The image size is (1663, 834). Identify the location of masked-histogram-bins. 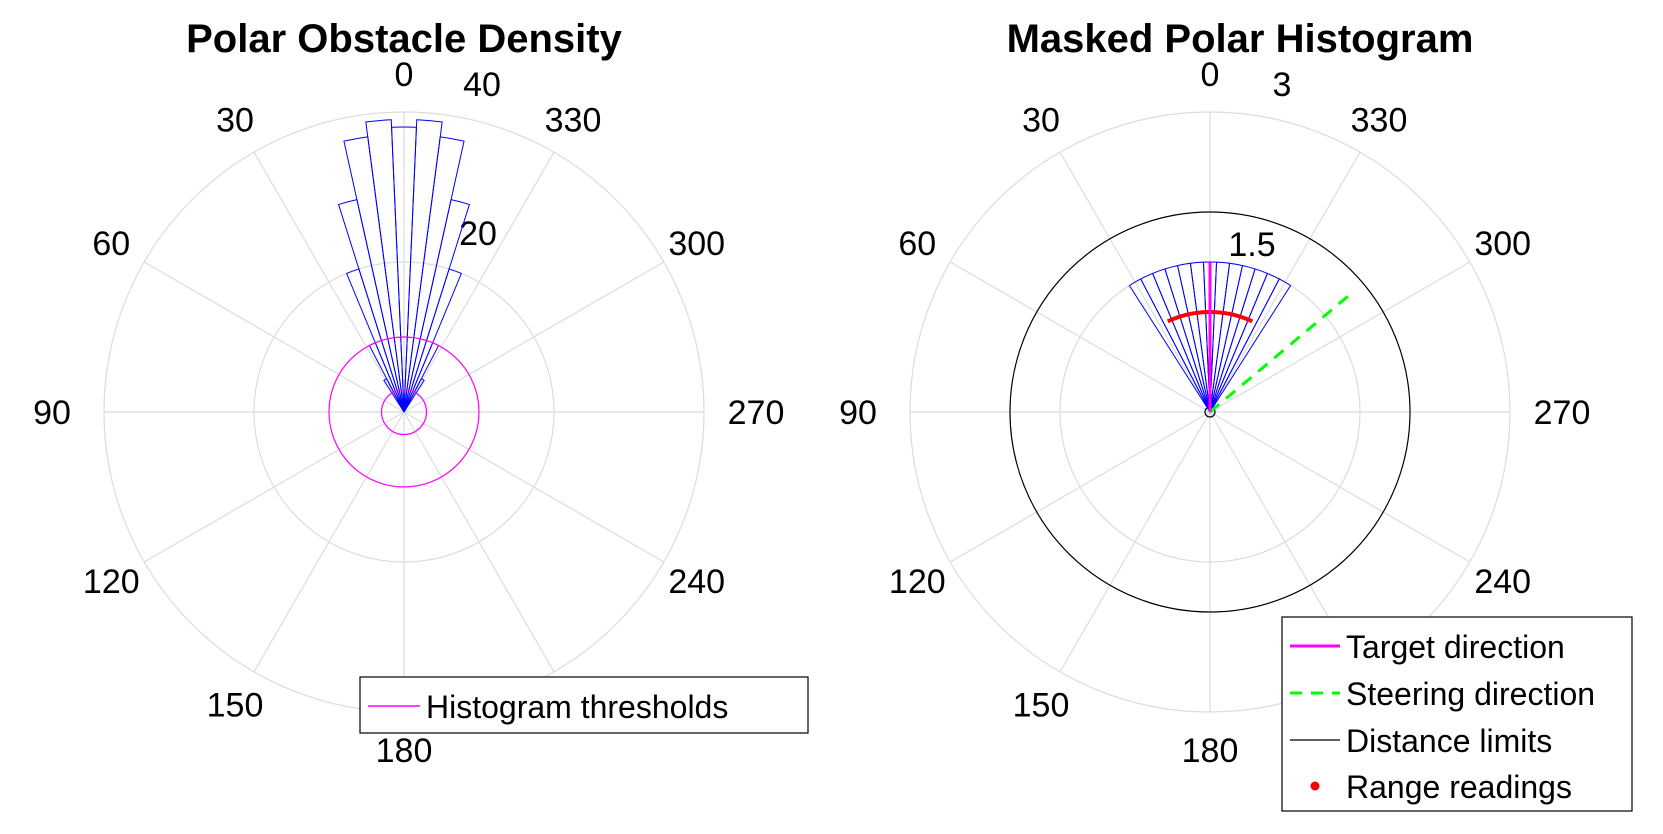
(1210, 337).